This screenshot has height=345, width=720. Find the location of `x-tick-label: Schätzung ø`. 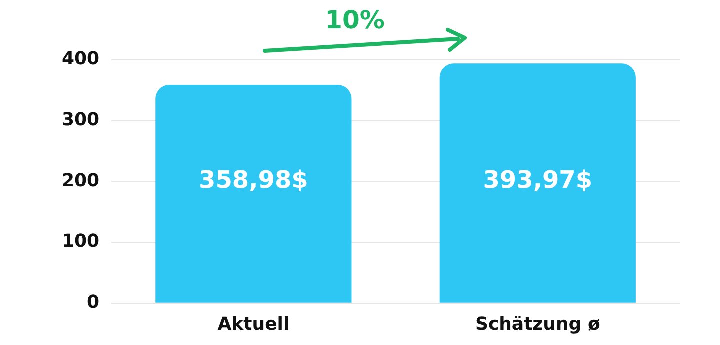

x-tick-label: Schätzung ø is located at coordinates (537, 324).